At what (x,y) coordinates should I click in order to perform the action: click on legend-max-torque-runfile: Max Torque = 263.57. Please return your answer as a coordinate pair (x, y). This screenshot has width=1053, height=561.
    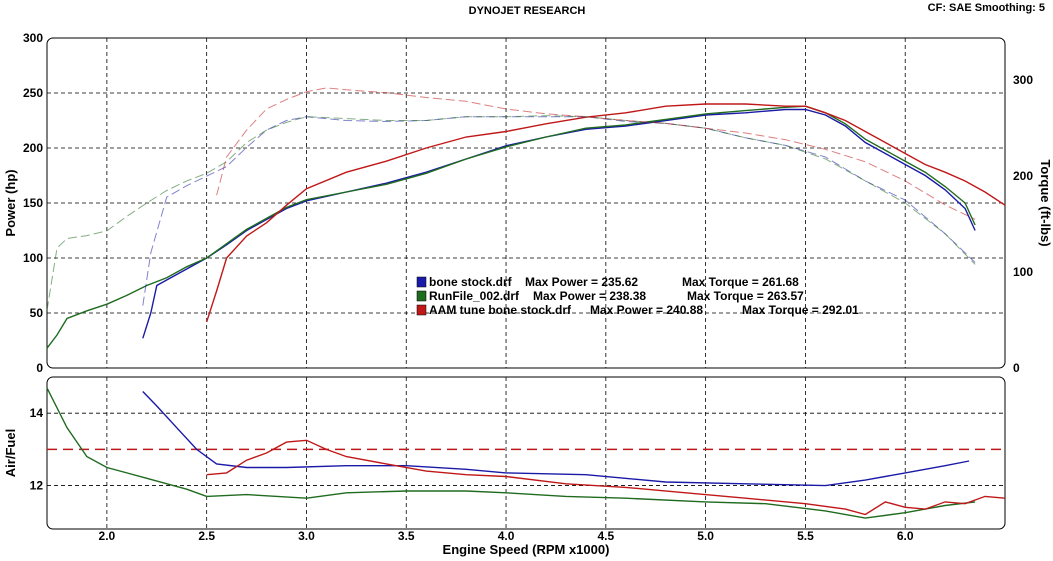
    Looking at the image, I should click on (745, 296).